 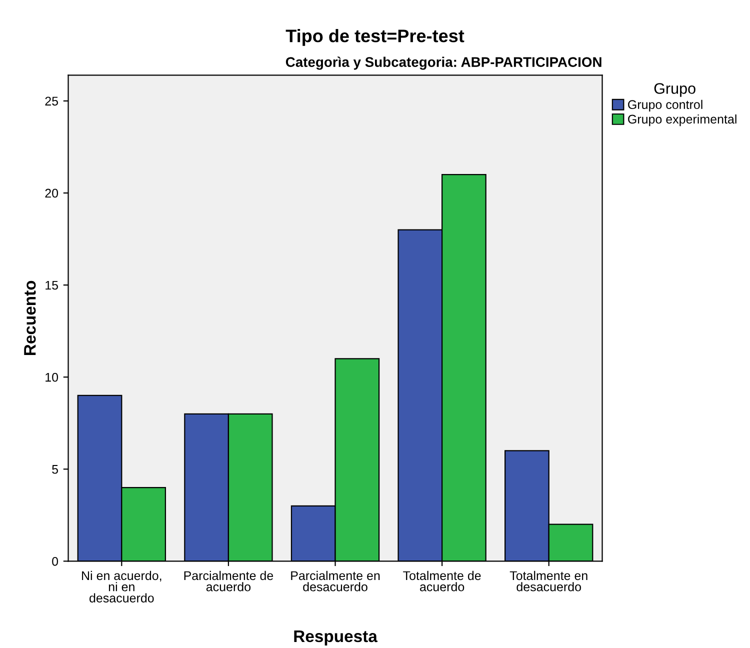 What do you see at coordinates (51, 101) in the screenshot?
I see `y-tick-label: 25` at bounding box center [51, 101].